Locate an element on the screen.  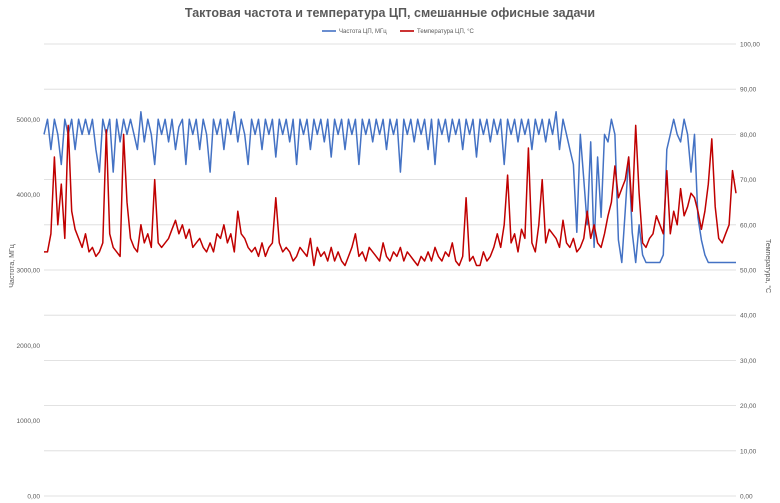
y-right-tick-label: 100,00 is located at coordinates (750, 45).